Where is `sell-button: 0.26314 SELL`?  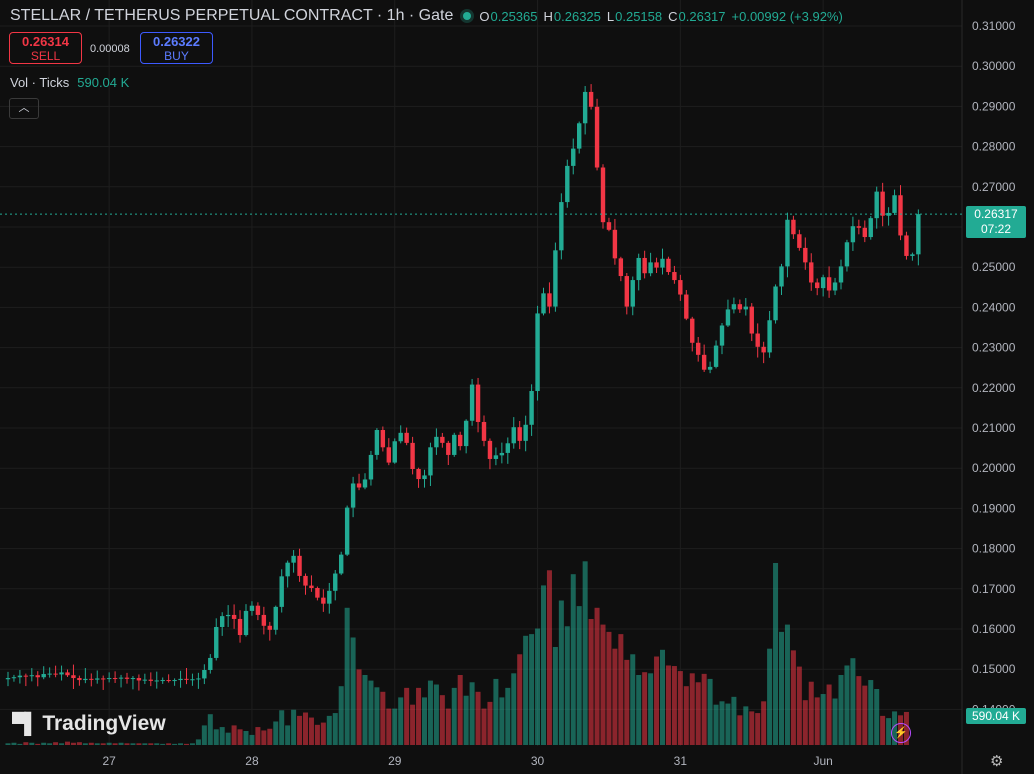
sell-button: 0.26314 SELL is located at coordinates (45, 48).